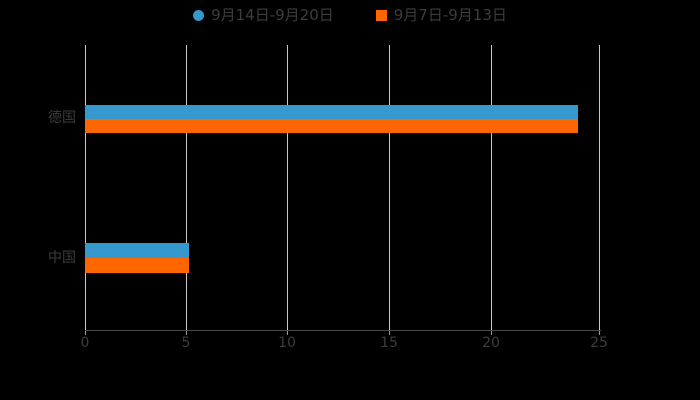 The image size is (700, 400). Describe the element at coordinates (62, 258) in the screenshot. I see `y-tick-label-china: 中国` at that location.